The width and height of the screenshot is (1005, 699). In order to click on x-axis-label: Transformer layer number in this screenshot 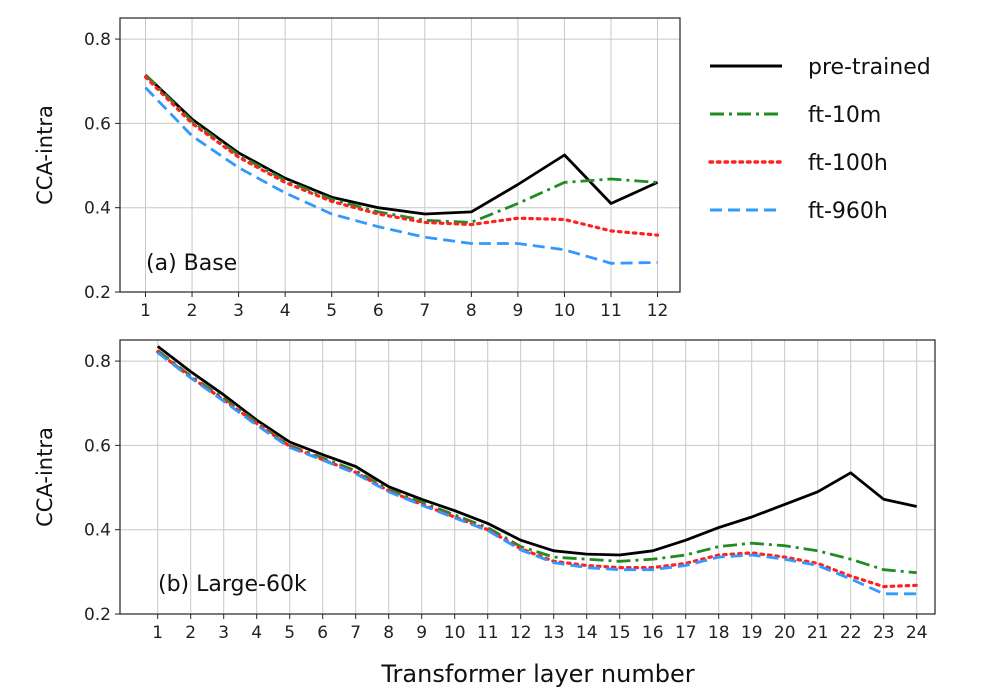, I will do `click(537, 674)`.